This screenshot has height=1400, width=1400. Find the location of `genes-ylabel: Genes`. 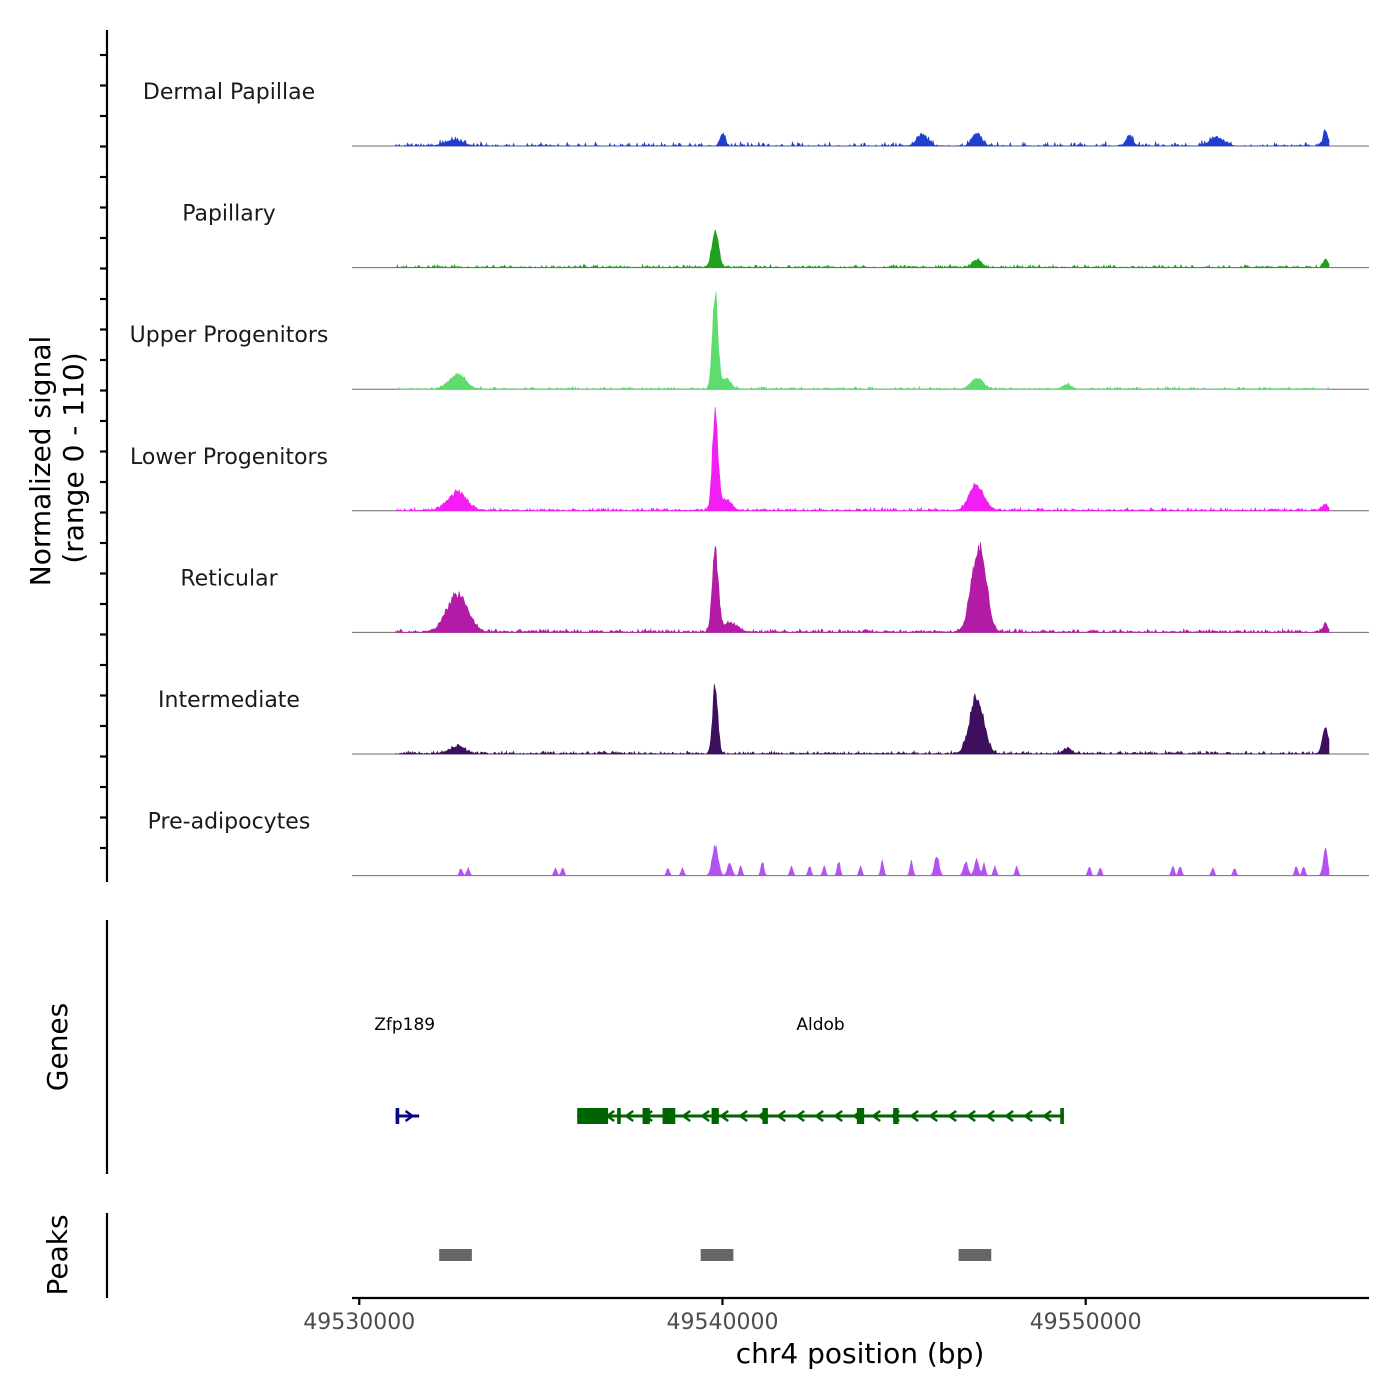

genes-ylabel: Genes is located at coordinates (57, 1047).